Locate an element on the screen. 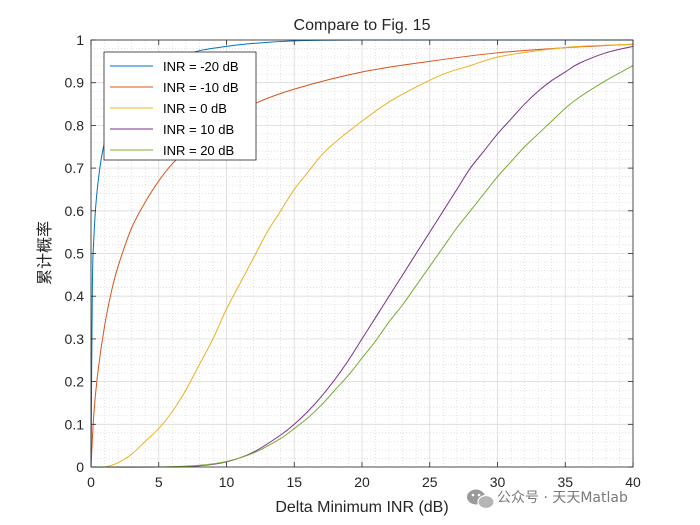  watermark-text: 公众号 · 天天Matlab is located at coordinates (562, 498).